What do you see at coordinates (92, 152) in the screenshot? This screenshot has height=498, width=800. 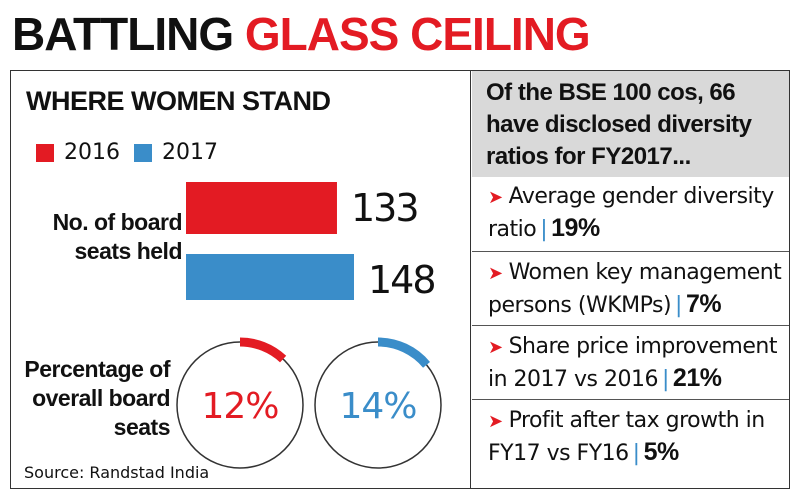 I see `legend-label-2016: 2016` at bounding box center [92, 152].